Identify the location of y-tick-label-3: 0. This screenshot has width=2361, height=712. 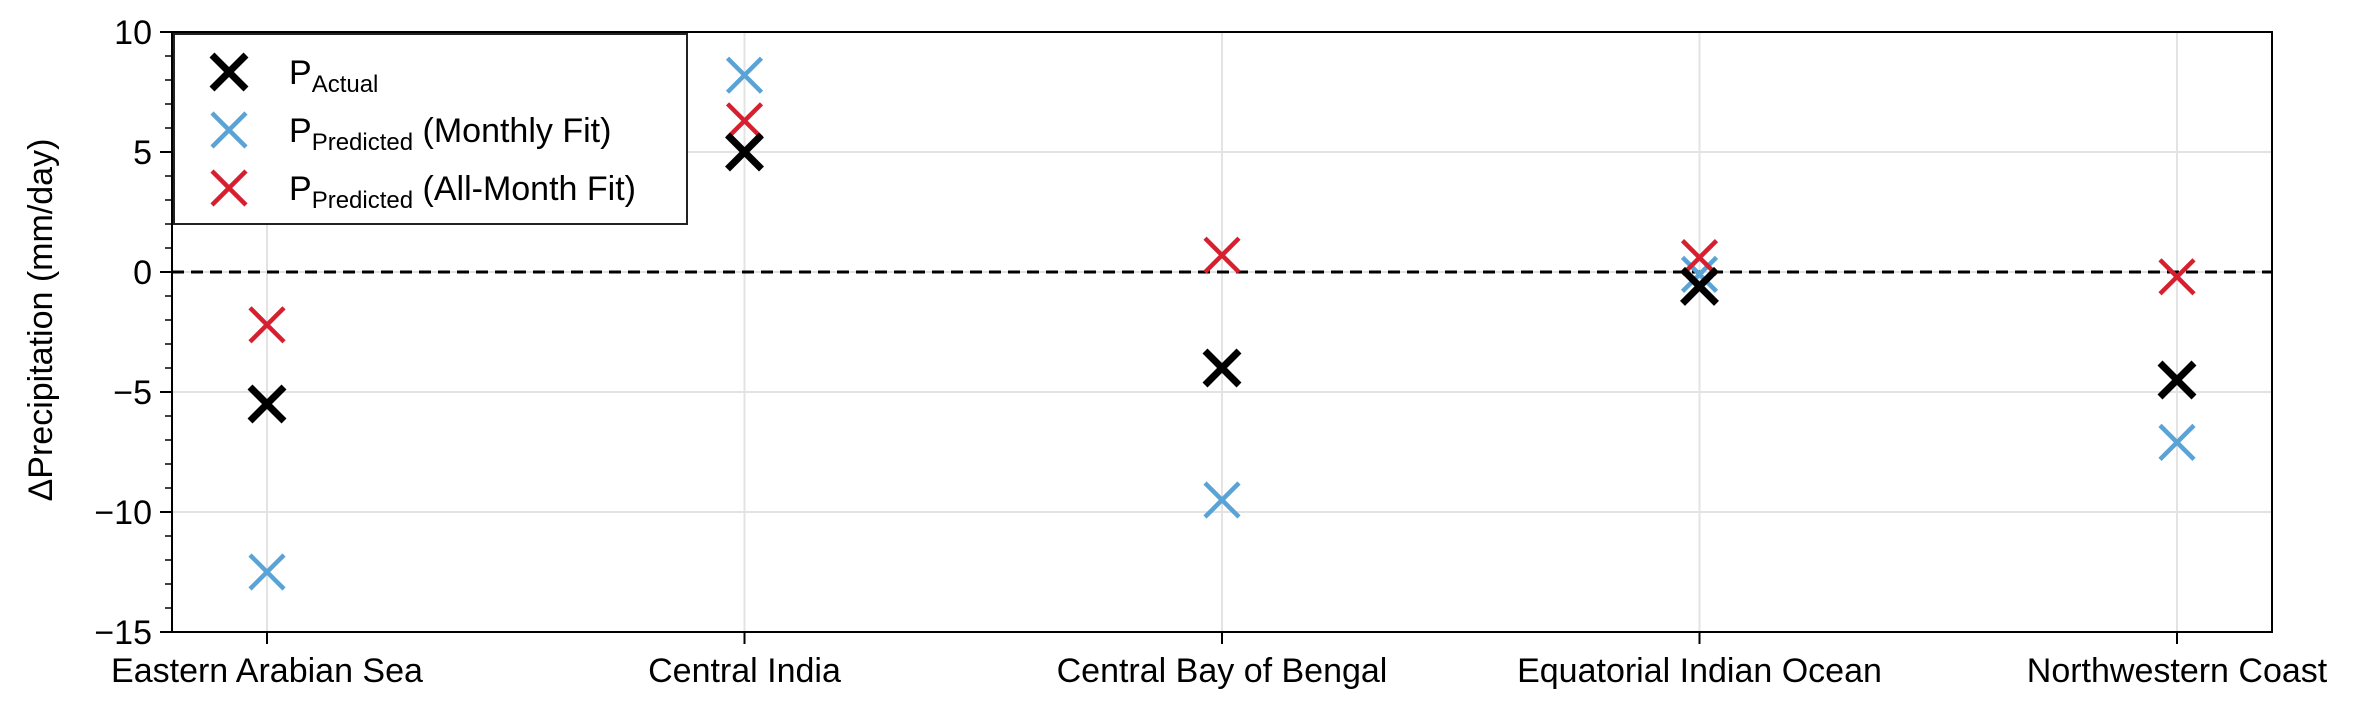
(142, 273).